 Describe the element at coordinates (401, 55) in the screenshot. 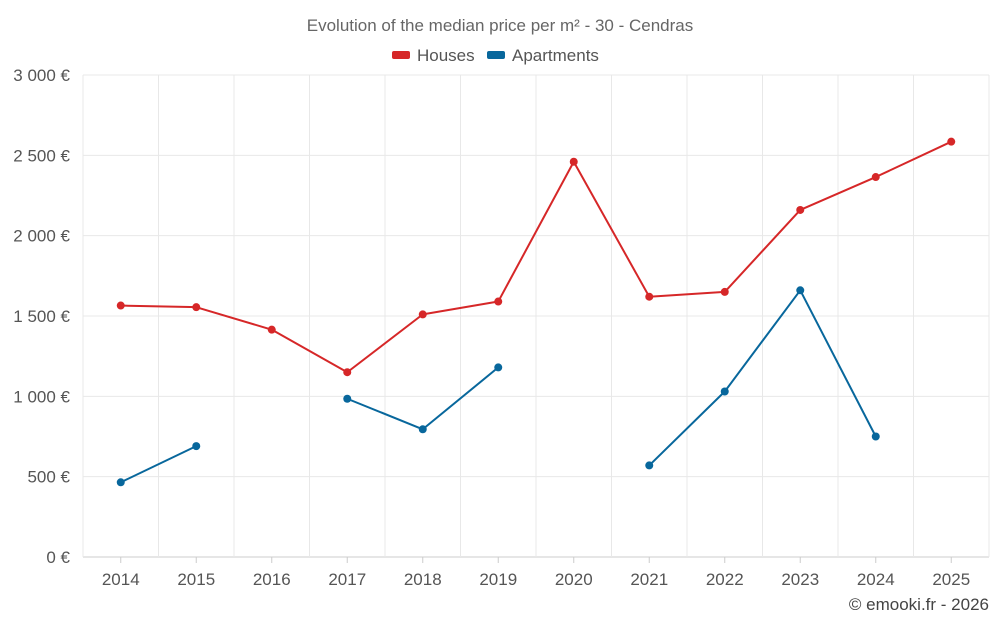

I see `legend-swatch-houses` at that location.